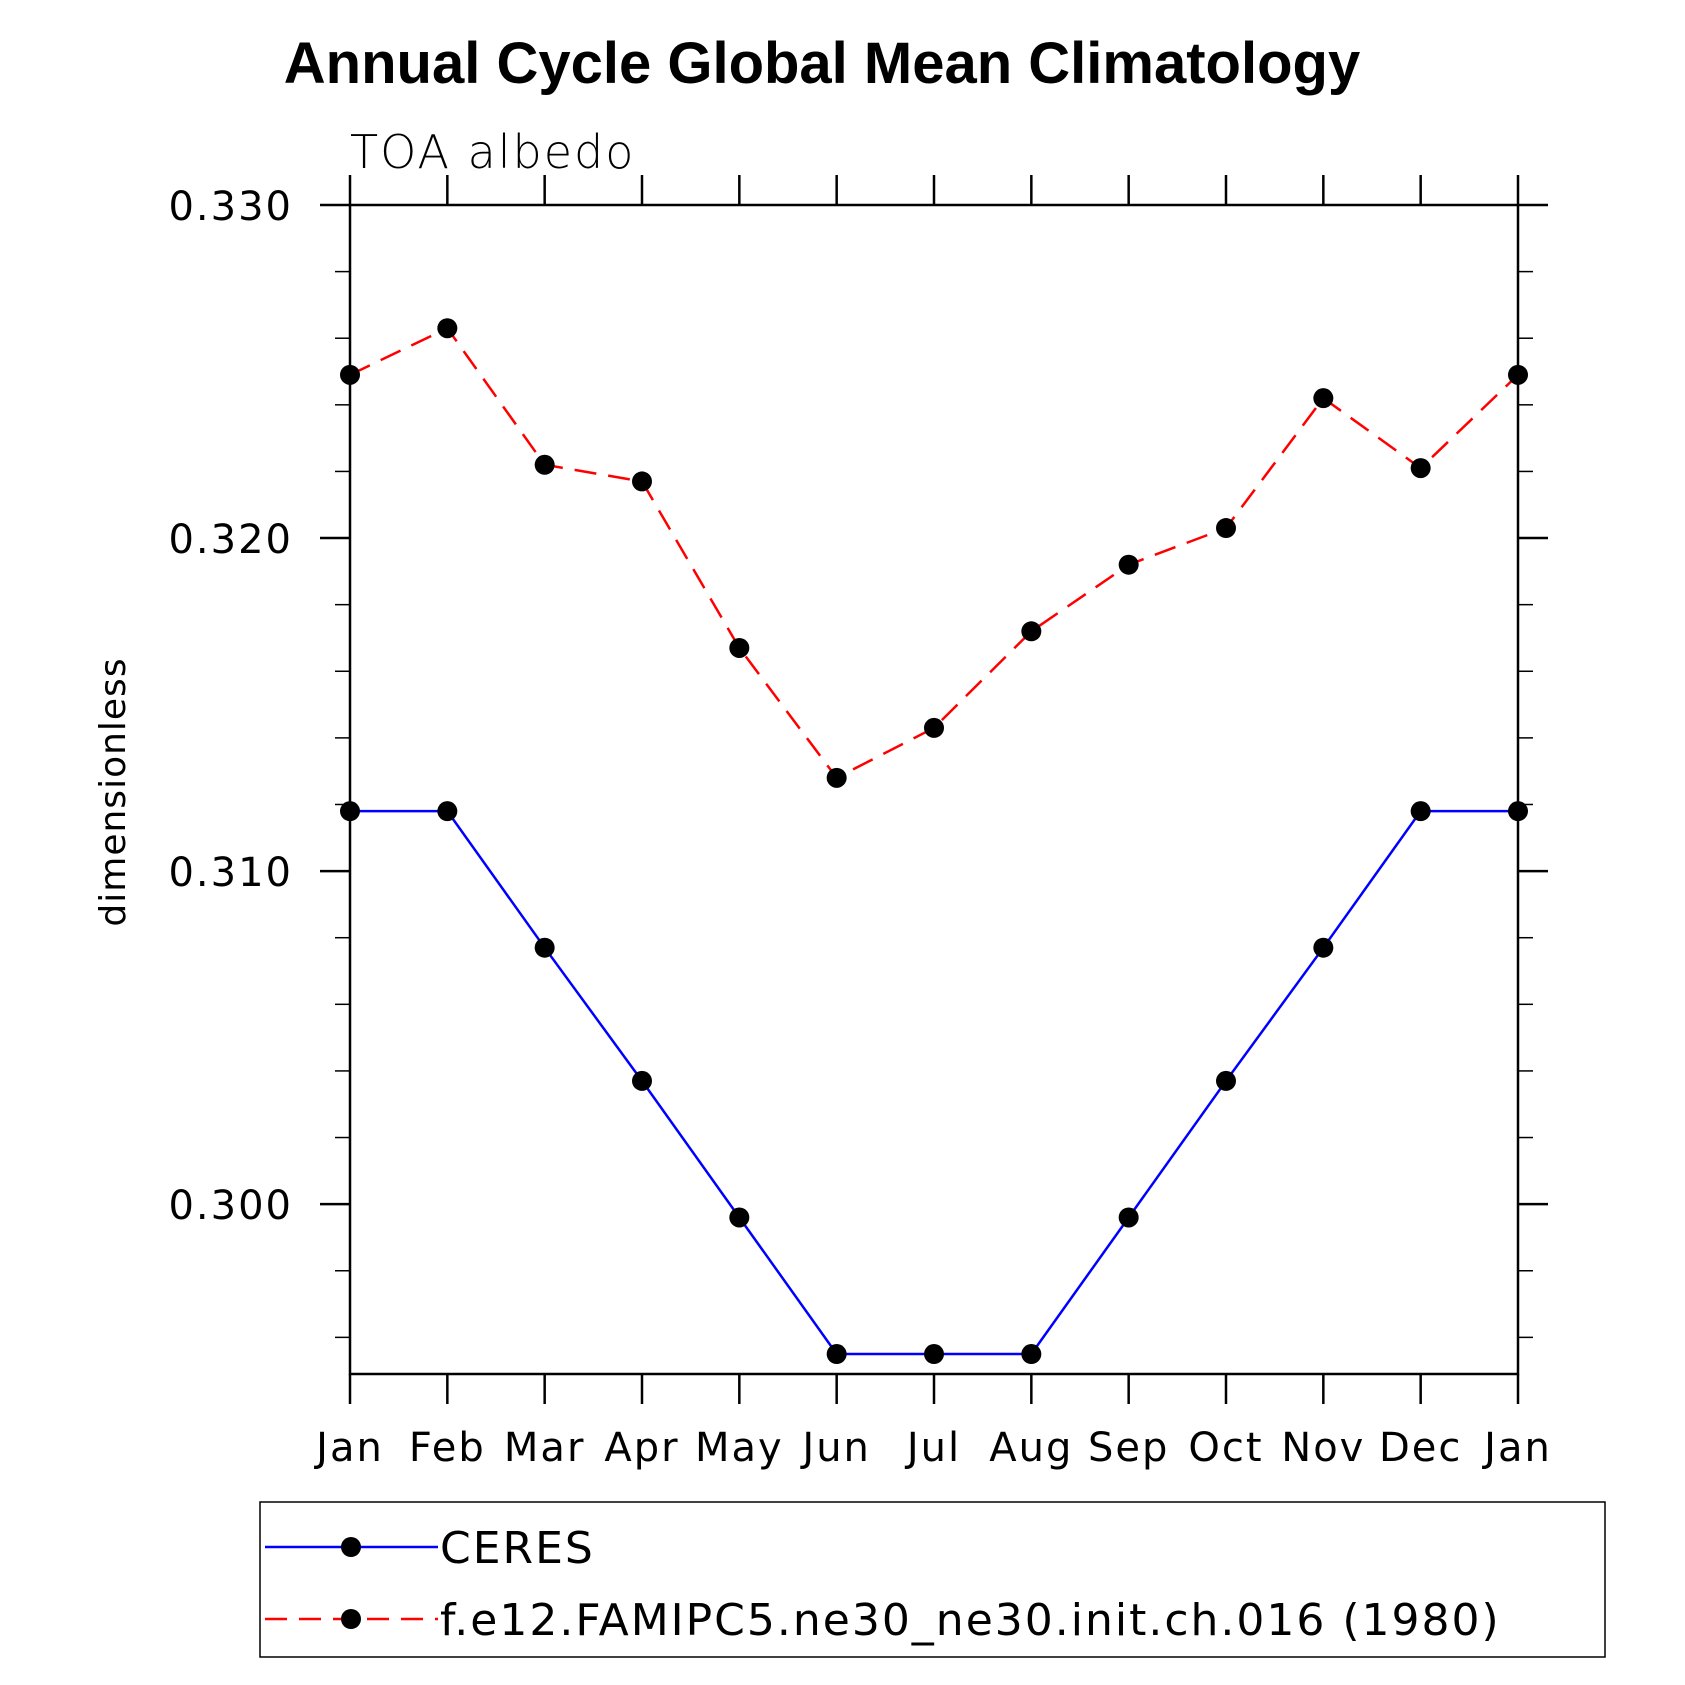  Describe the element at coordinates (822, 63) in the screenshot. I see `chart-title: Annual Cycle Global Mean Climatology` at that location.